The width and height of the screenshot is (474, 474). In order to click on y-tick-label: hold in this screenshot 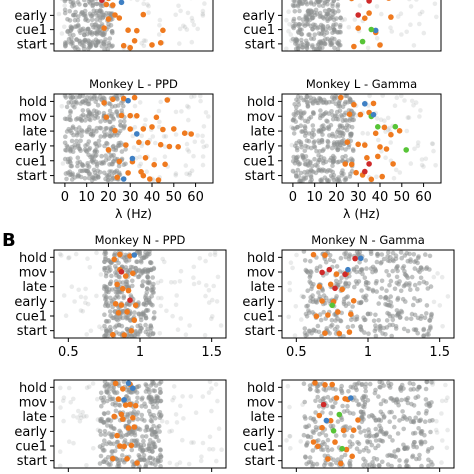, I will do `click(261, 258)`.